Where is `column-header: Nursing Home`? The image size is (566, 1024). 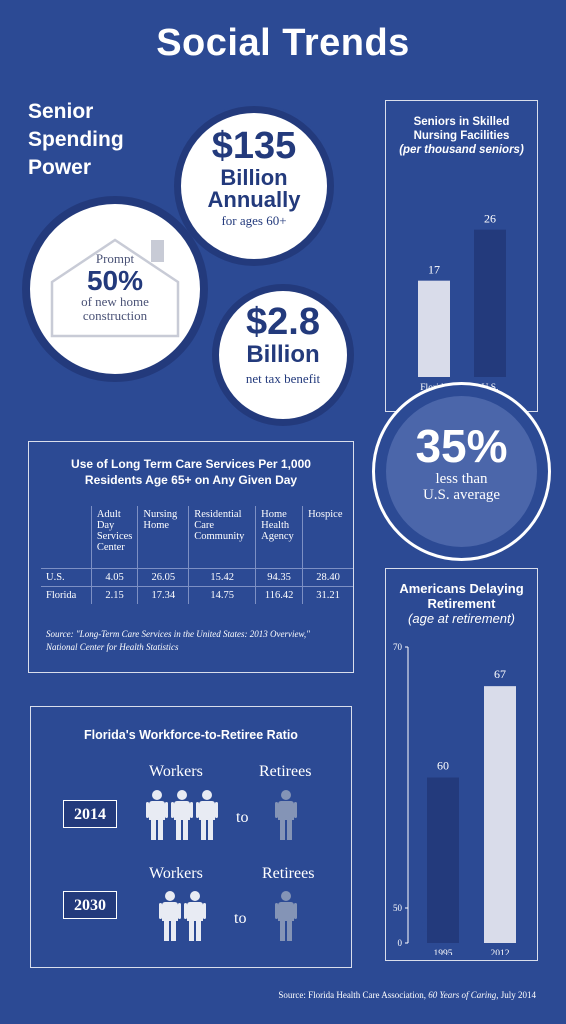 column-header: Nursing Home is located at coordinates (163, 537).